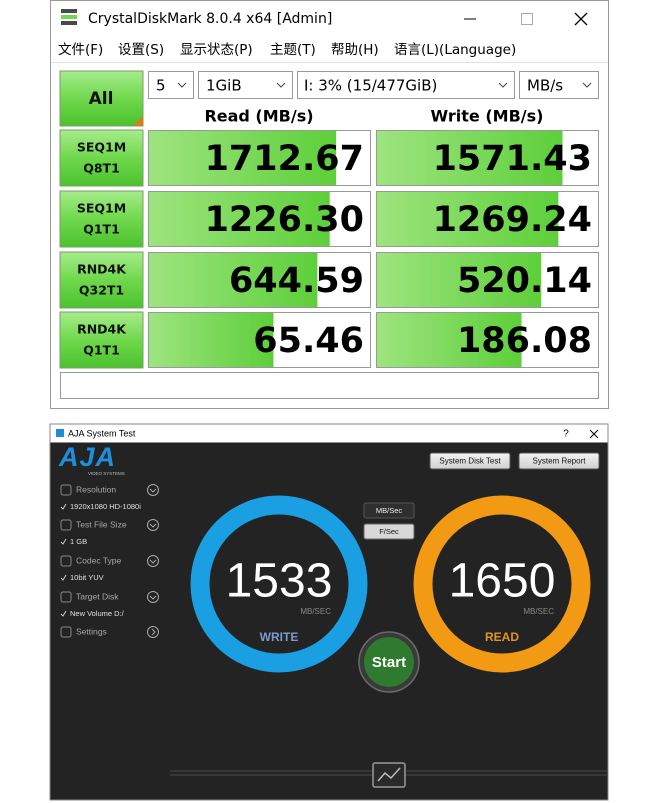  Describe the element at coordinates (355, 50) in the screenshot. I see `menu-item: 帮助(H)` at that location.